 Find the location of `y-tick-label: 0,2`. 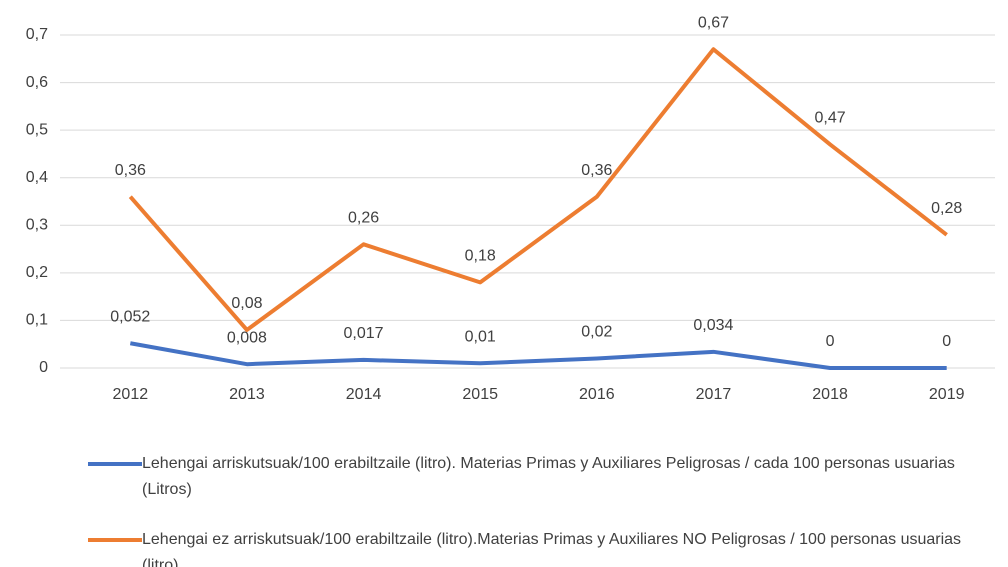

y-tick-label: 0,2 is located at coordinates (37, 272).